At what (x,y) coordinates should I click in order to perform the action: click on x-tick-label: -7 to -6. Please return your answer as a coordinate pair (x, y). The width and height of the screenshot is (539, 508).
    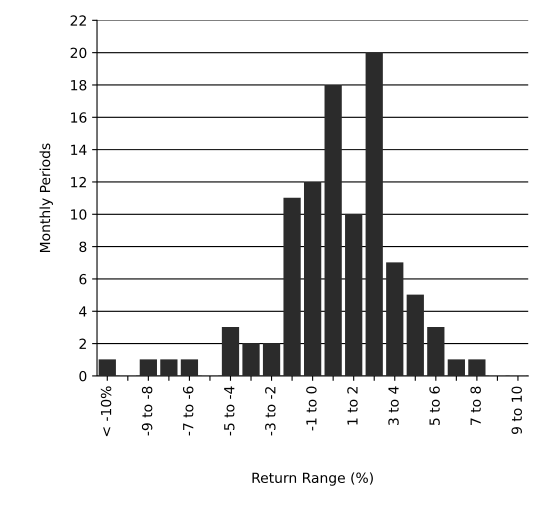
    Looking at the image, I should click on (188, 411).